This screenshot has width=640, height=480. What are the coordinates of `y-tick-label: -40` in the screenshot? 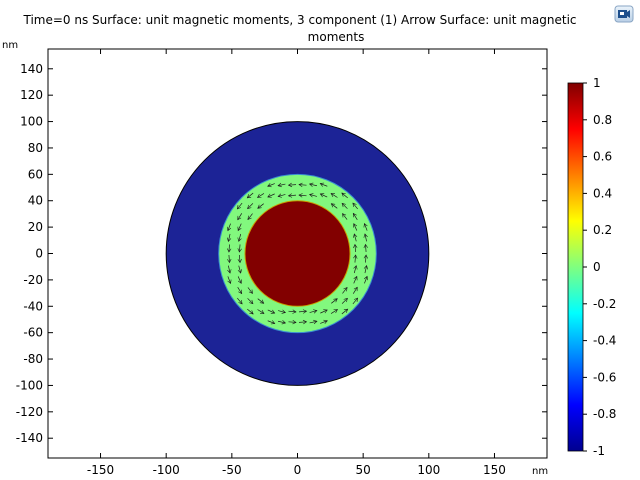 It's located at (33, 306).